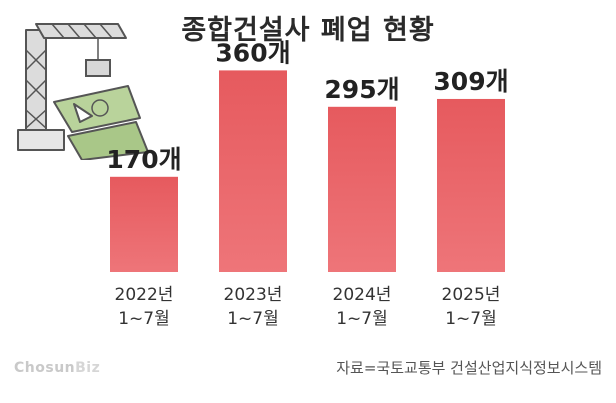 The height and width of the screenshot is (403, 616). I want to click on category-label-3-1: 1~7월, so click(471, 319).